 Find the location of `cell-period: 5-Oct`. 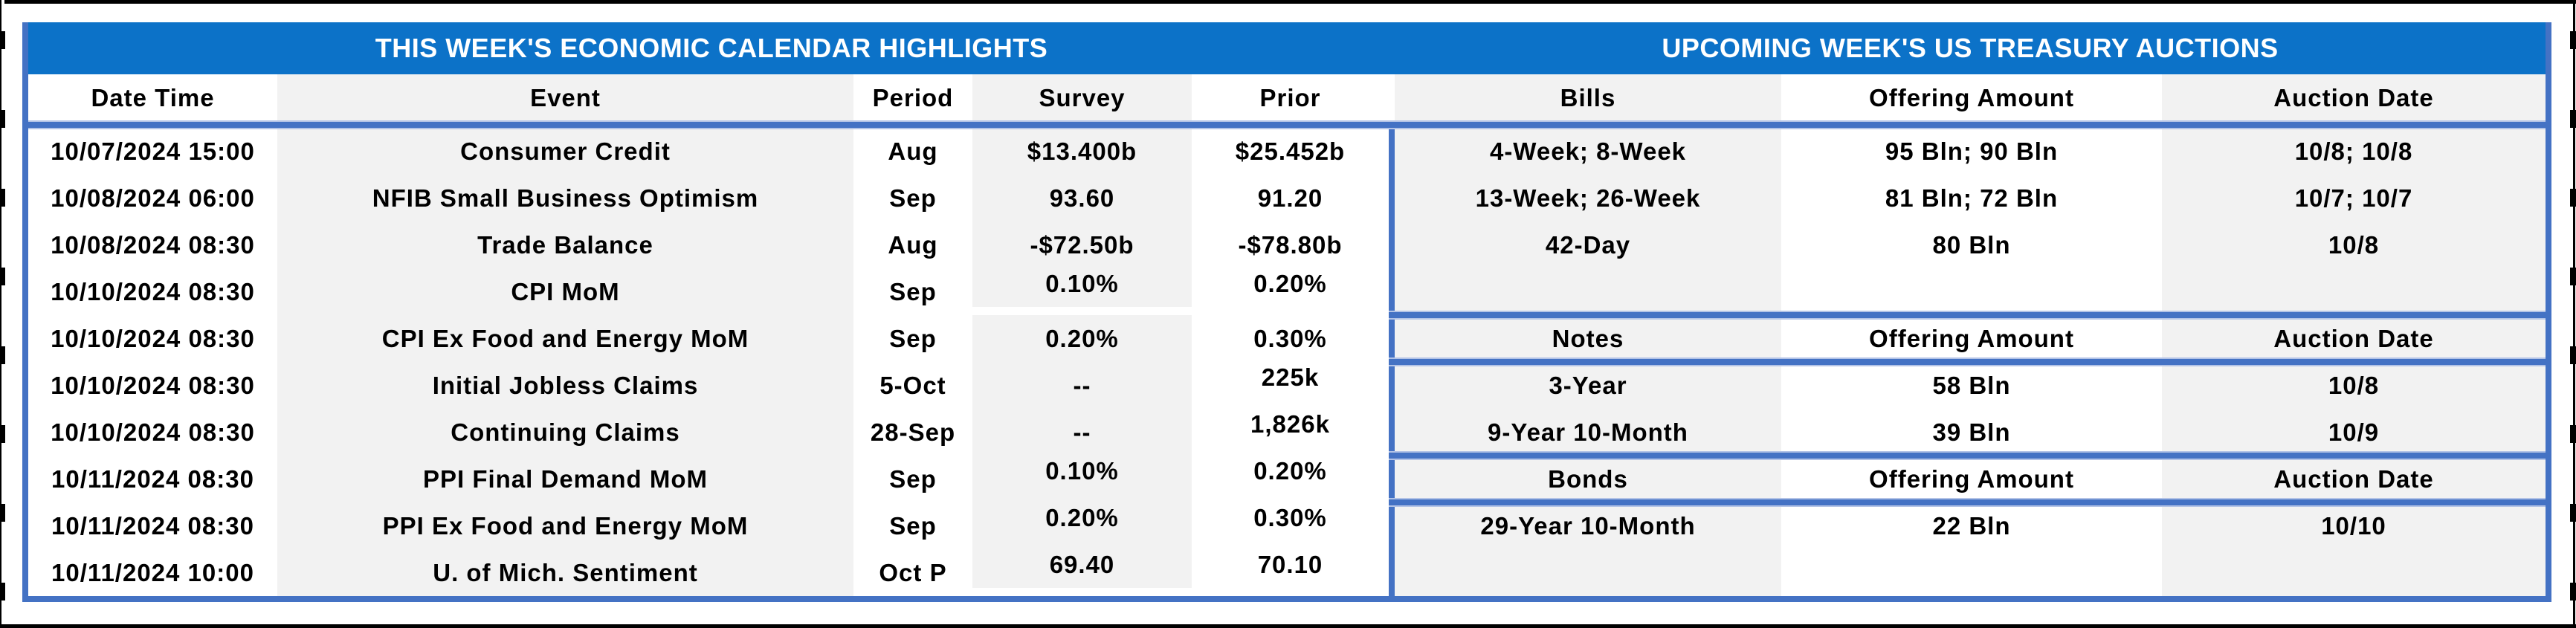

cell-period: 5-Oct is located at coordinates (912, 386).